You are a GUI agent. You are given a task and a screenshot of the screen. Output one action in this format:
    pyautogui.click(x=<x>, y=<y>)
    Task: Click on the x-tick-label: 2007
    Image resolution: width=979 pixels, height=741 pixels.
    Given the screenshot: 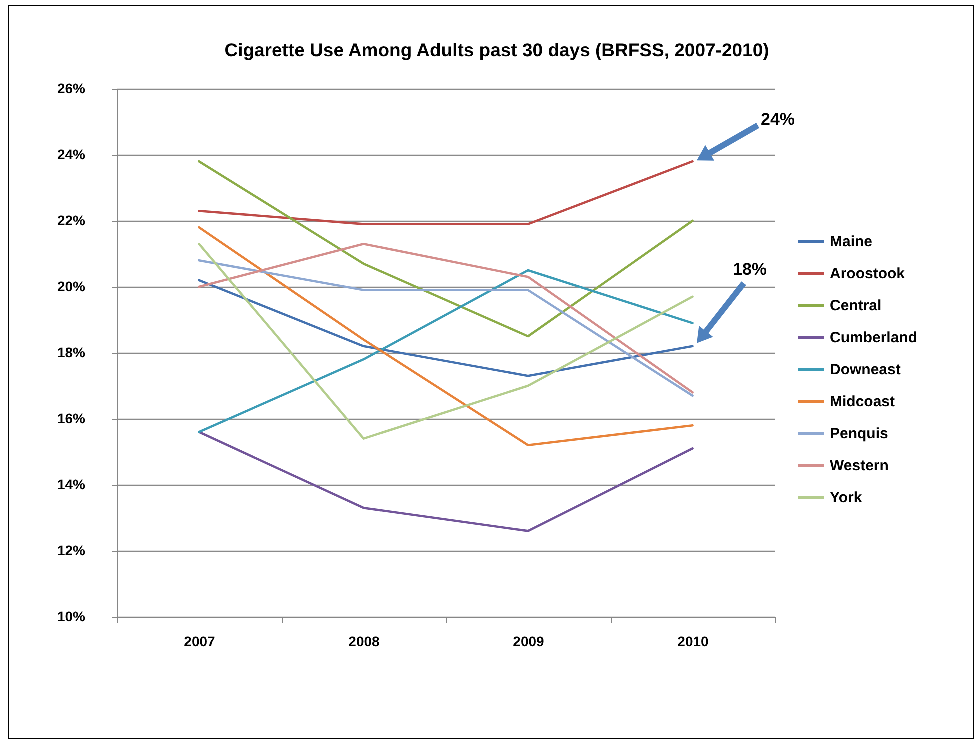 What is the action you would take?
    pyautogui.click(x=200, y=642)
    